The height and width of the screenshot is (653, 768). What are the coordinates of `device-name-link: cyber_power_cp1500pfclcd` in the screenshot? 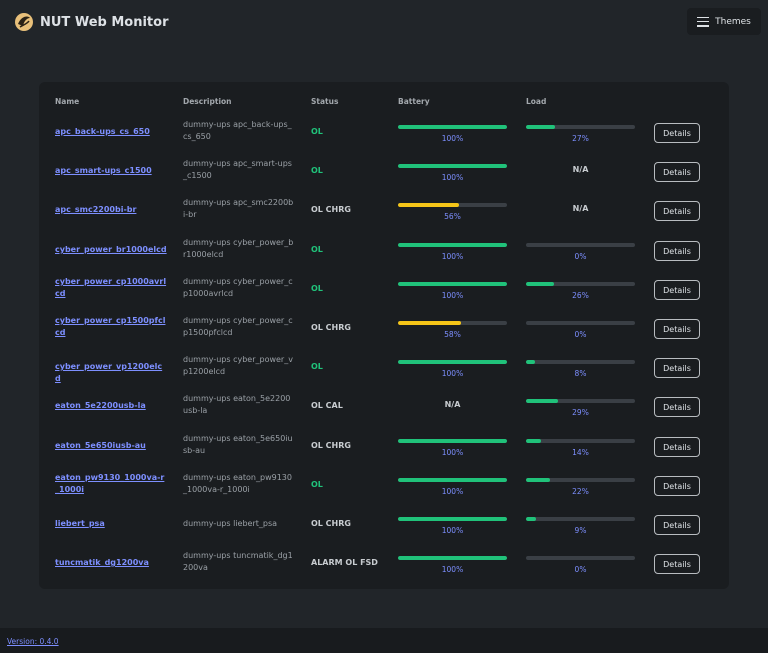 It's located at (110, 326).